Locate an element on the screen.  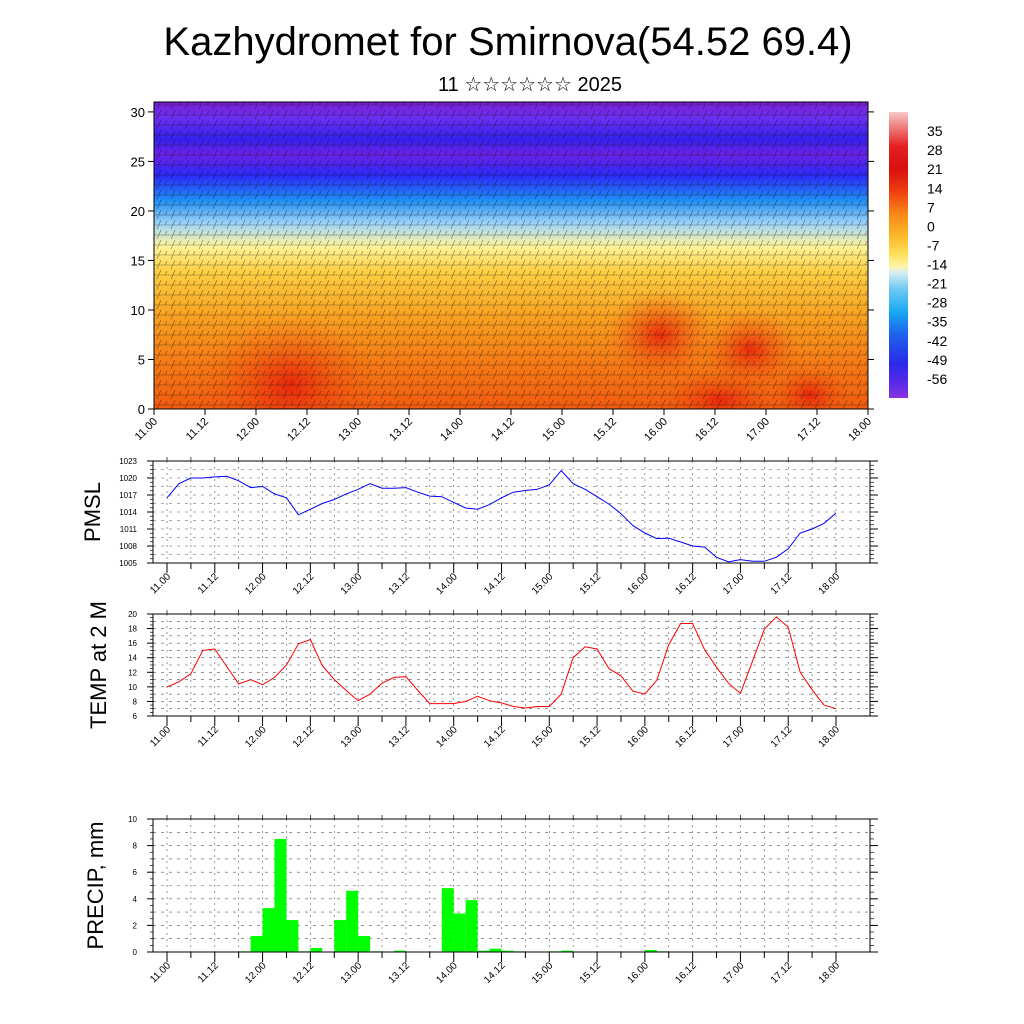
colorbar: 35 28 21 14 7 0 -7 -14 -21 -28 -35 -42 -49 -56 is located at coordinates (918, 255).